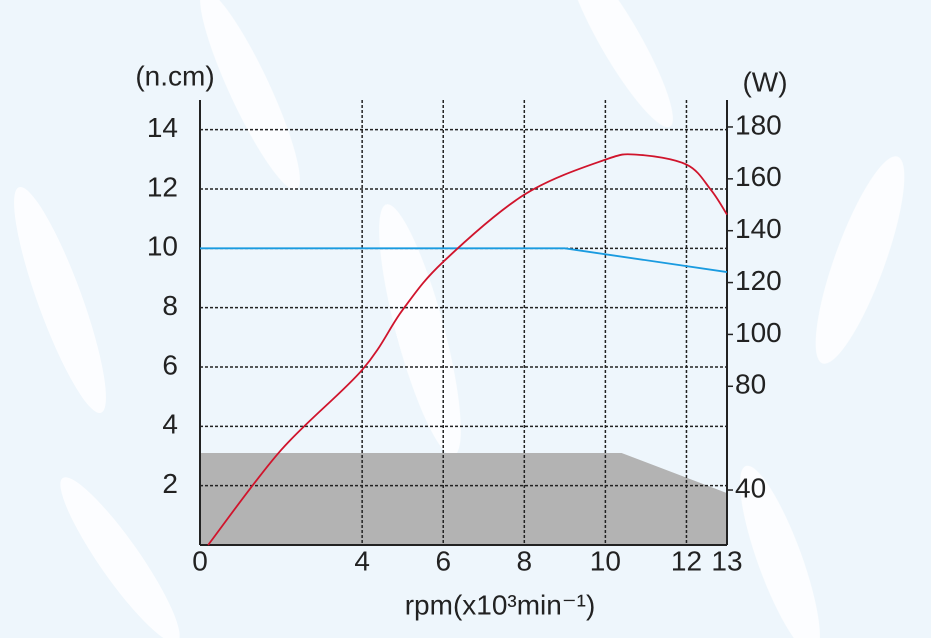 Image resolution: width=931 pixels, height=638 pixels. I want to click on y2-tick-label: 160, so click(758, 176).